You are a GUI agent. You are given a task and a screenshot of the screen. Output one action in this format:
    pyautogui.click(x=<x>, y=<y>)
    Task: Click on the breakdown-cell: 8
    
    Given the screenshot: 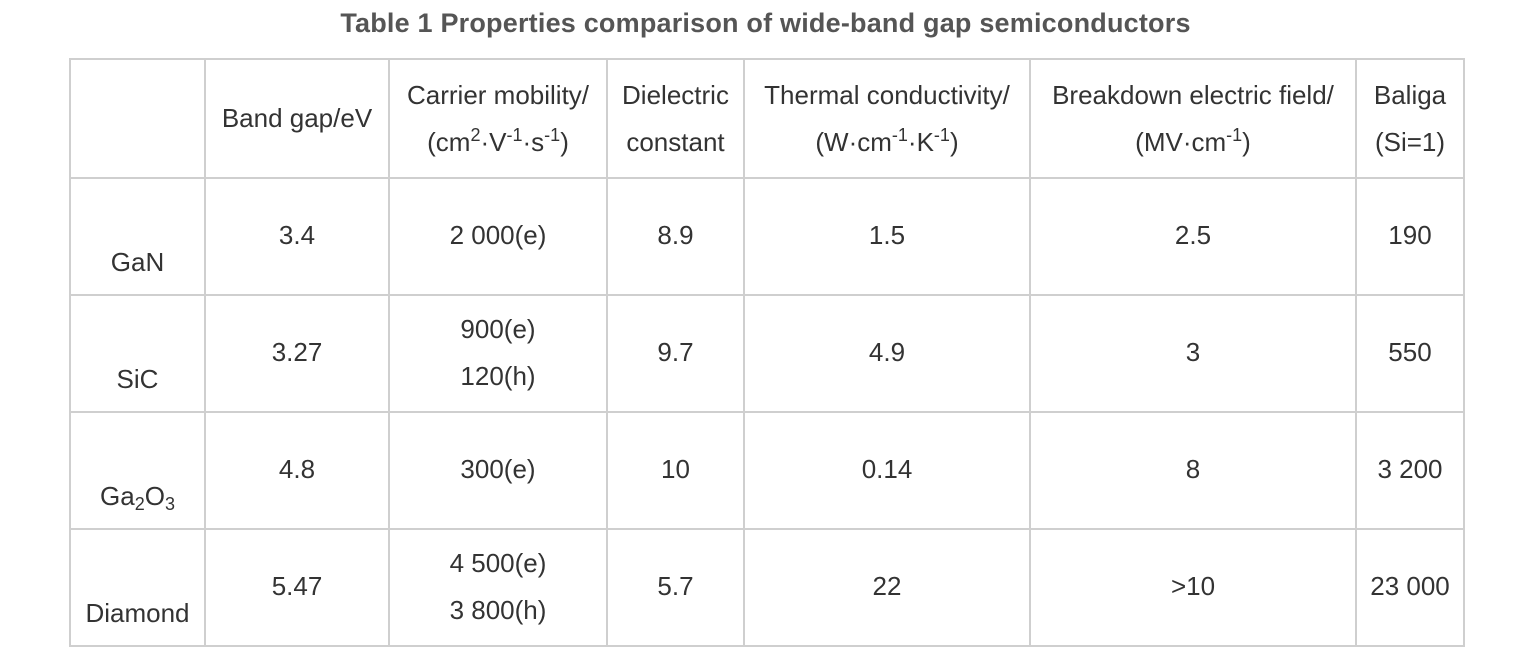 What is the action you would take?
    pyautogui.click(x=1193, y=469)
    